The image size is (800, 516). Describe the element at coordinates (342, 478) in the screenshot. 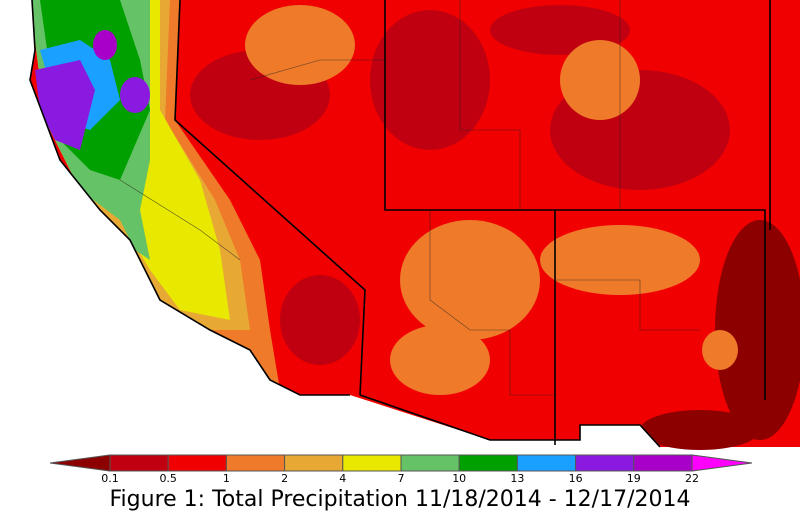

I see `legend-tick-label: 4` at that location.